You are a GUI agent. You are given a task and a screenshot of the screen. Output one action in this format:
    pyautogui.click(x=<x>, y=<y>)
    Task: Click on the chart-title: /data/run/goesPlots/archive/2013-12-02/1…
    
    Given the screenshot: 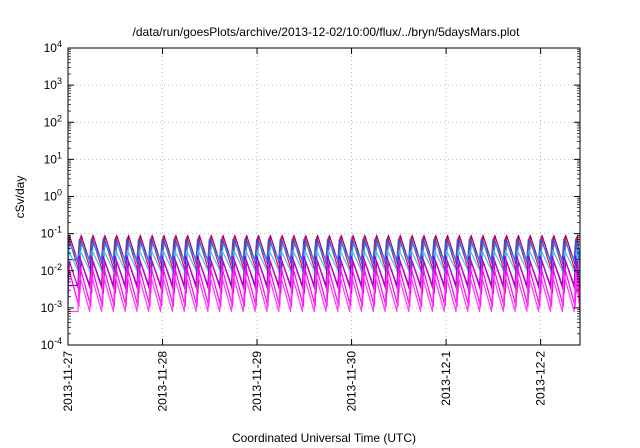 What is the action you would take?
    pyautogui.click(x=327, y=32)
    